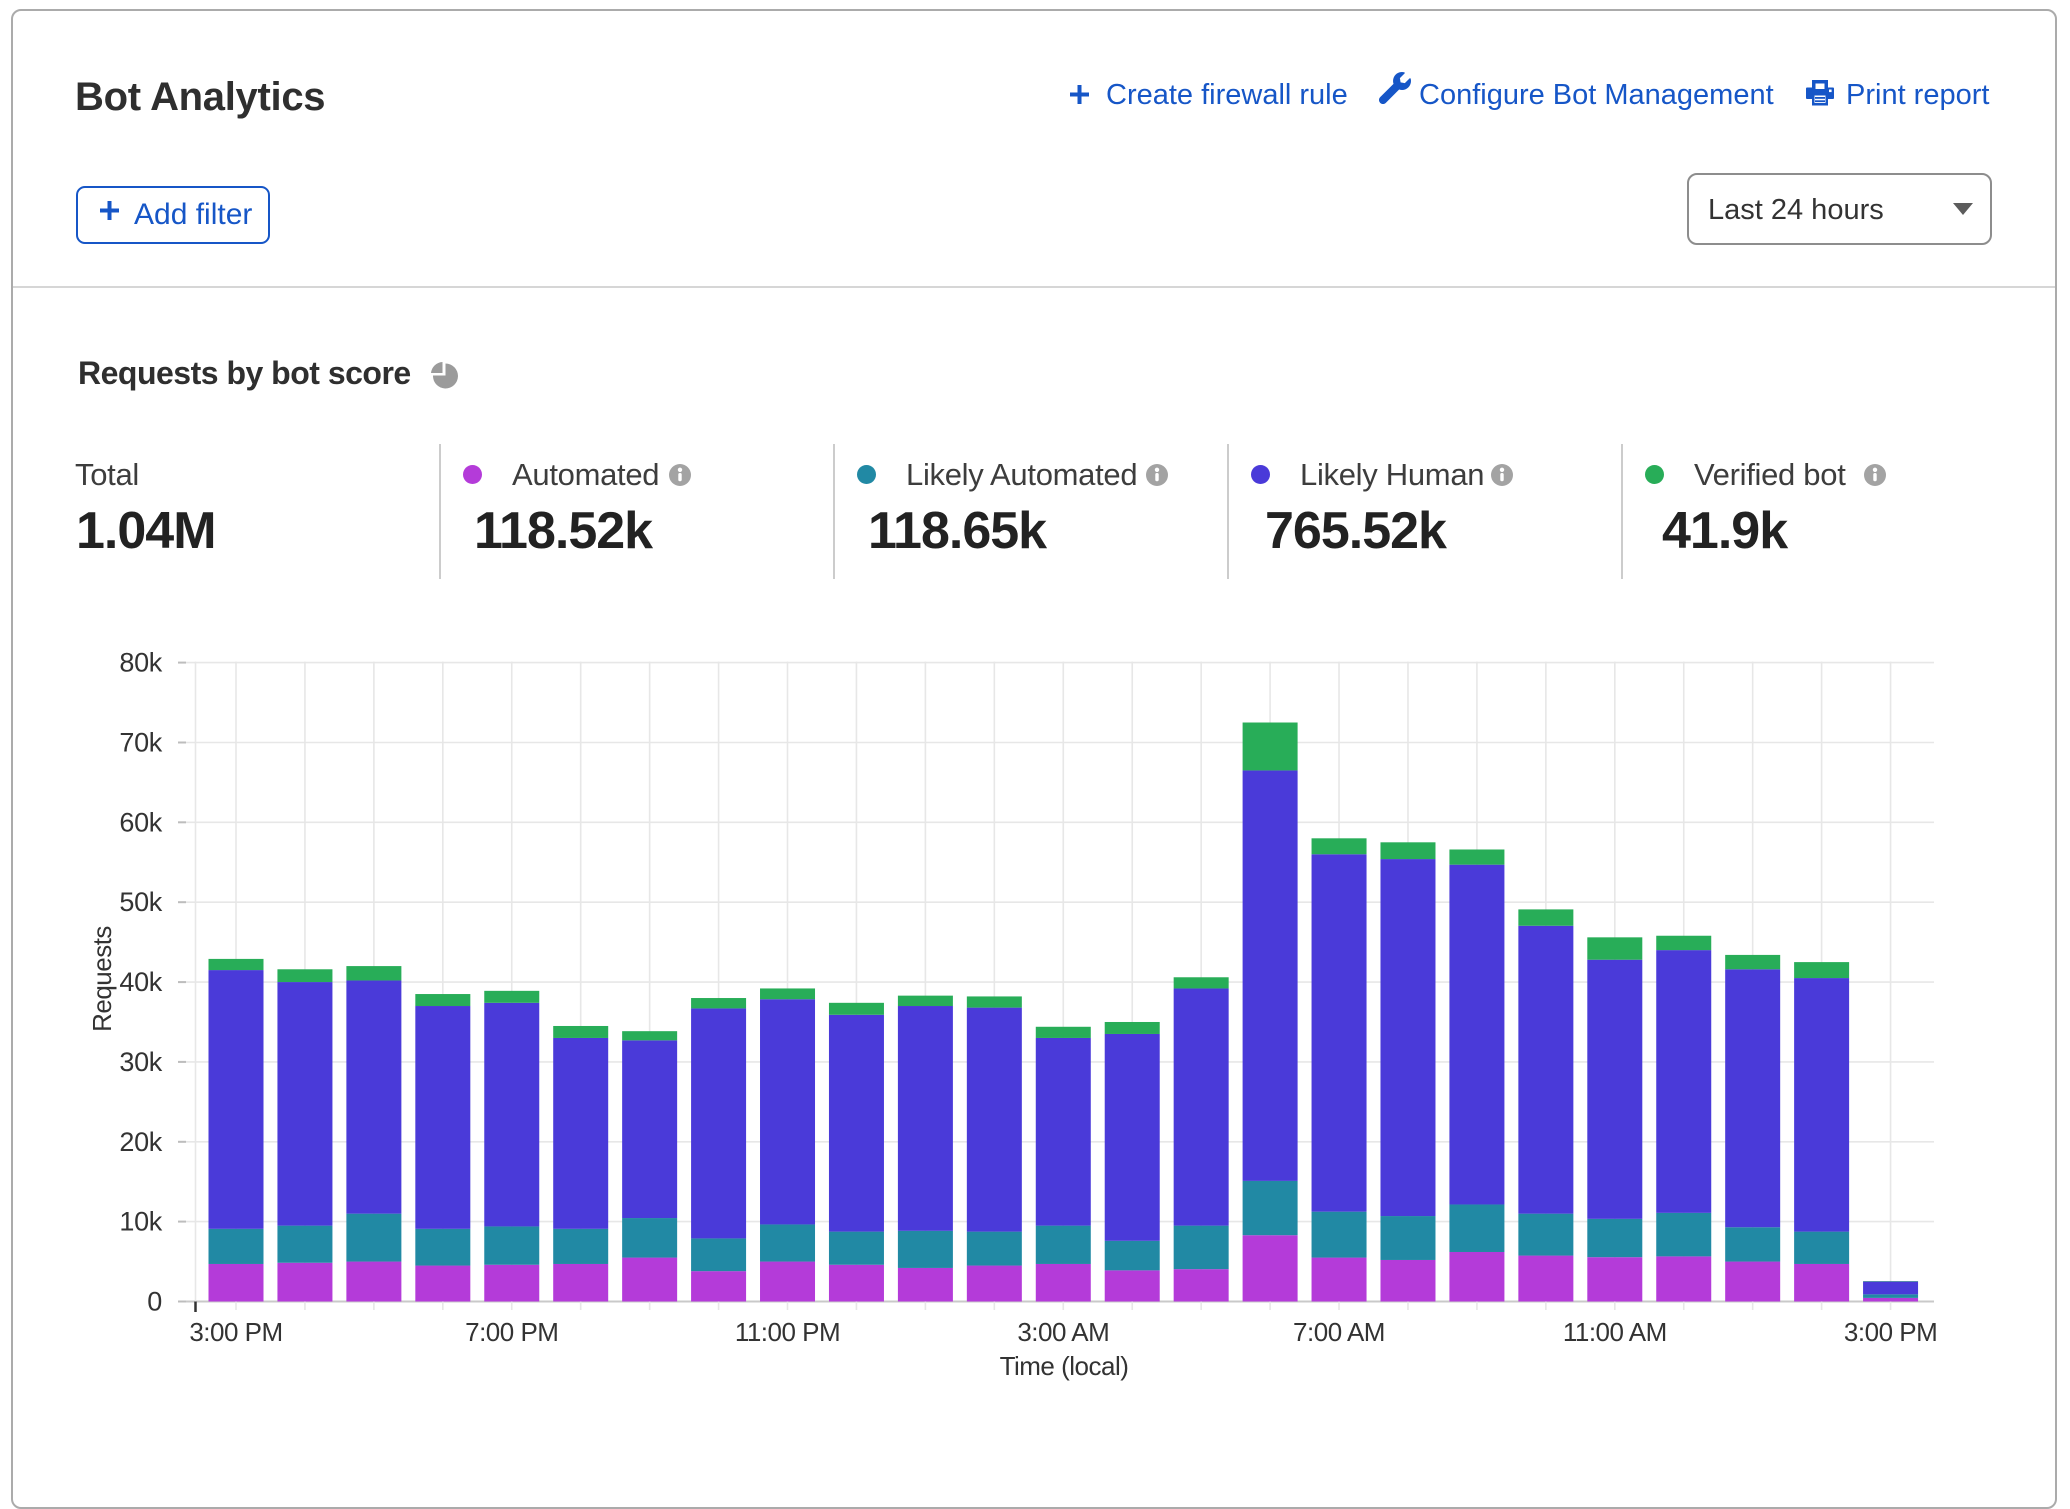  Describe the element at coordinates (140, 1222) in the screenshot. I see `svg-text: 10k` at that location.